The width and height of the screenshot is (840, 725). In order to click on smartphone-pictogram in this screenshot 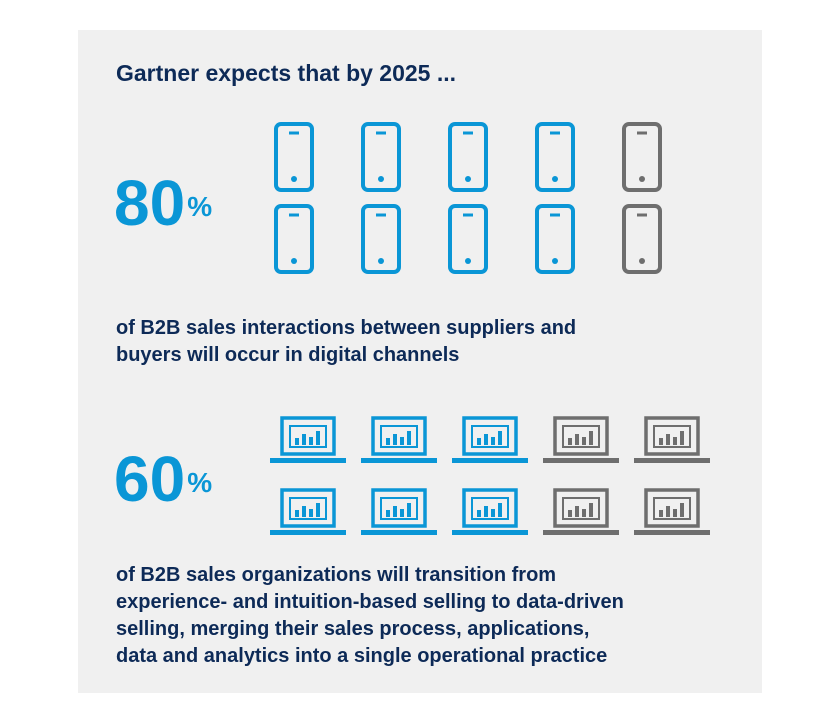, I will do `click(468, 198)`.